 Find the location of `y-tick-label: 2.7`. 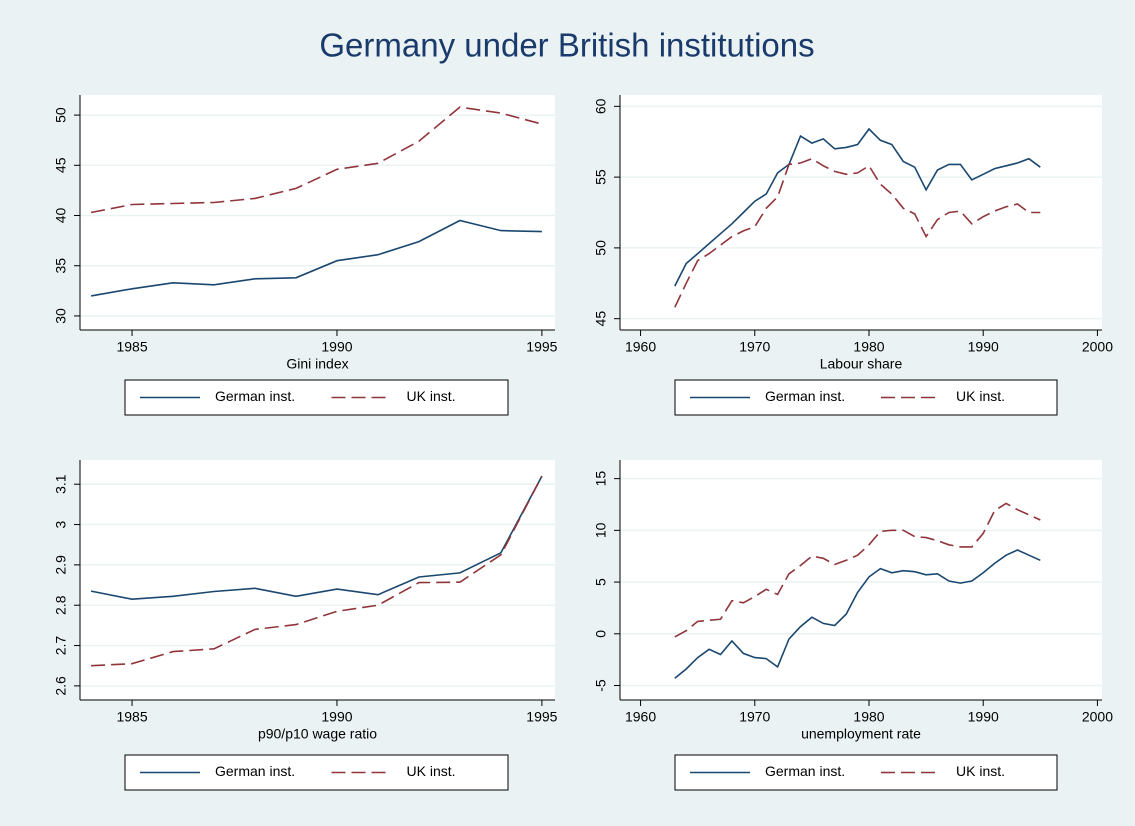

y-tick-label: 2.7 is located at coordinates (61, 646).